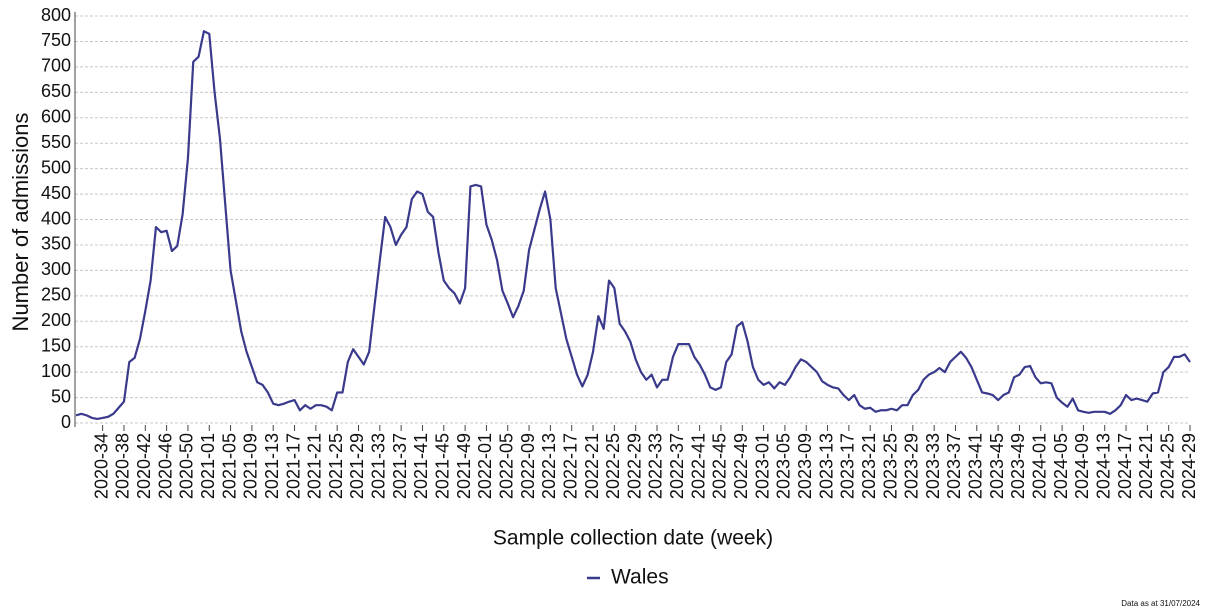 The width and height of the screenshot is (1206, 616). Describe the element at coordinates (272, 466) in the screenshot. I see `x-tick-label: 2021-13` at that location.